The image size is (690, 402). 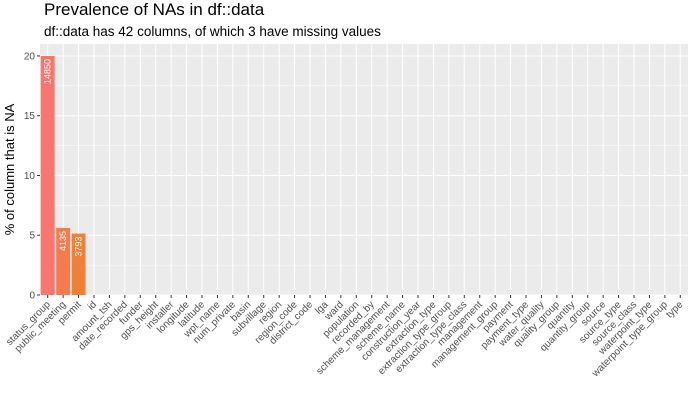 I want to click on y-tick-label: 5, so click(x=32, y=236).